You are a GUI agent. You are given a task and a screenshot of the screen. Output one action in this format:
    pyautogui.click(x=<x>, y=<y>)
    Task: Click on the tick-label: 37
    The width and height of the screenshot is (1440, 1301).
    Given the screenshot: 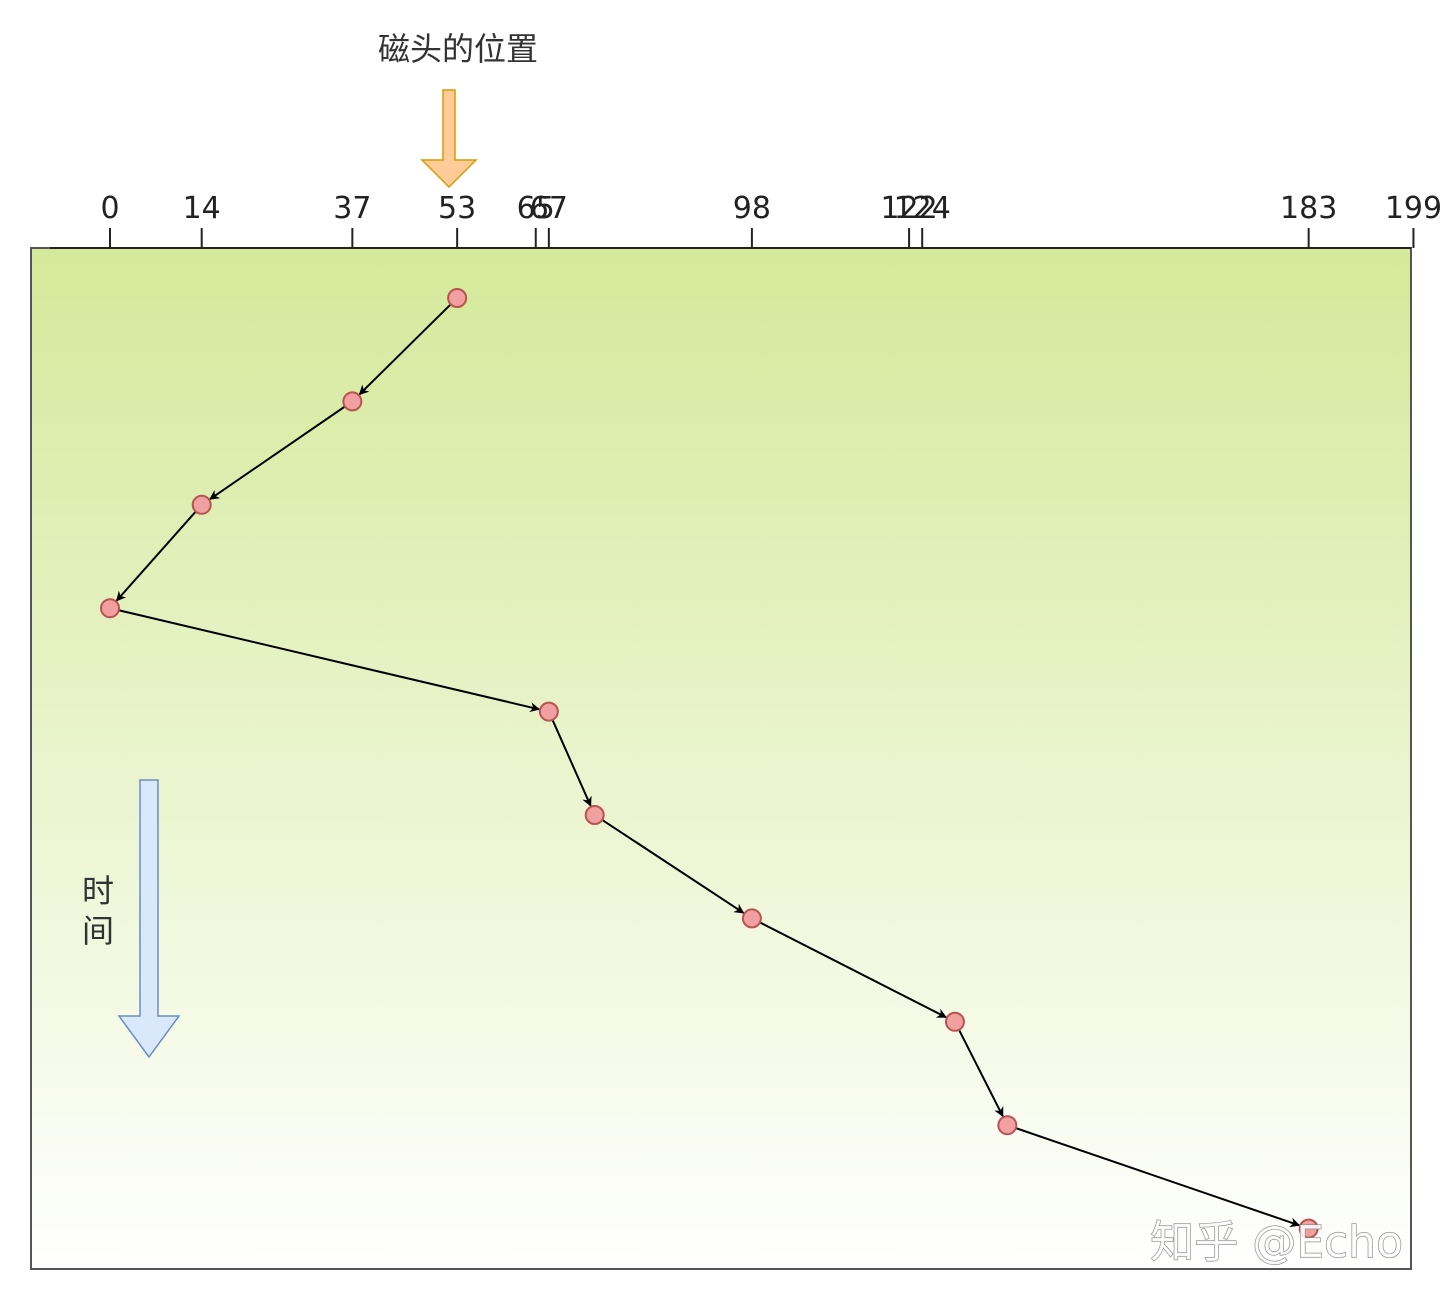 What is the action you would take?
    pyautogui.click(x=352, y=208)
    